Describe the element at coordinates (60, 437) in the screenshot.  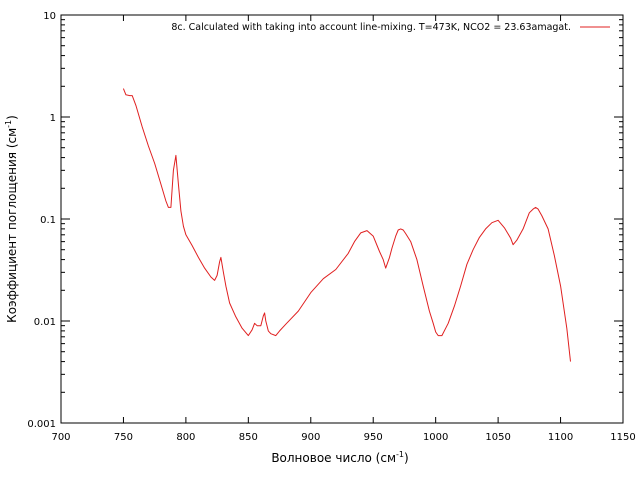
I see `x-tick-label: 700` at that location.